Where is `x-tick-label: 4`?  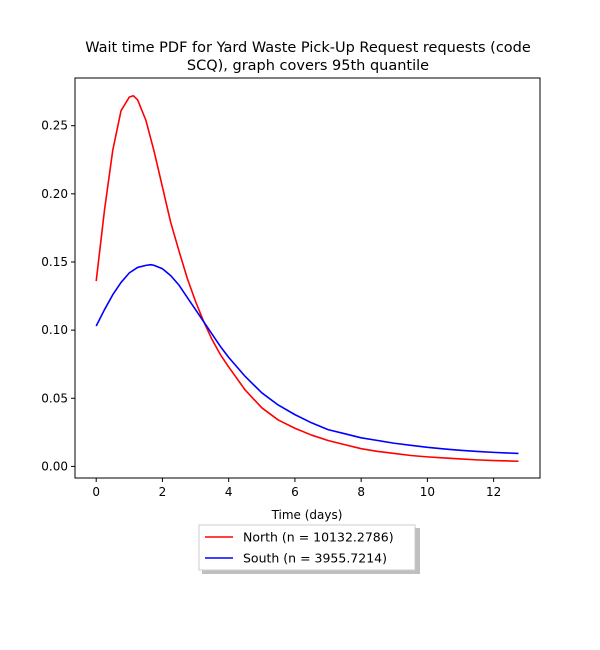 x-tick-label: 4 is located at coordinates (229, 492).